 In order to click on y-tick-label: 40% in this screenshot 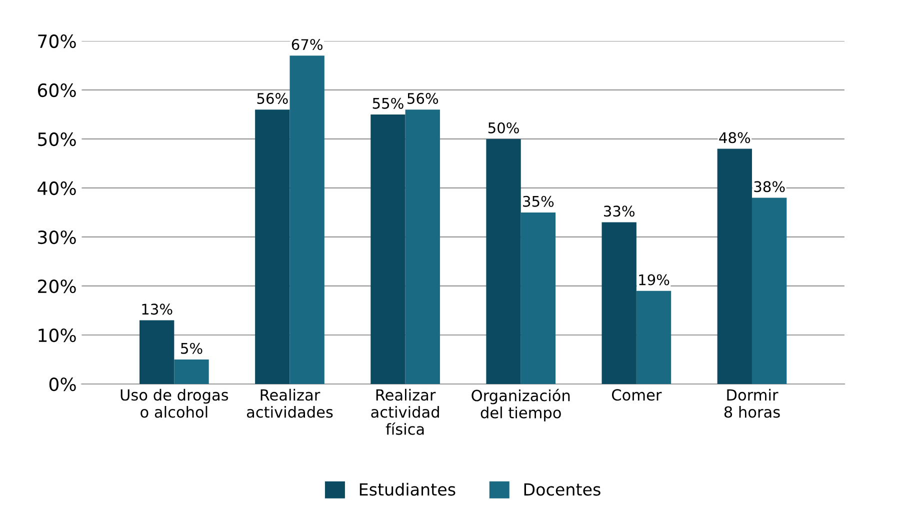, I will do `click(57, 188)`.